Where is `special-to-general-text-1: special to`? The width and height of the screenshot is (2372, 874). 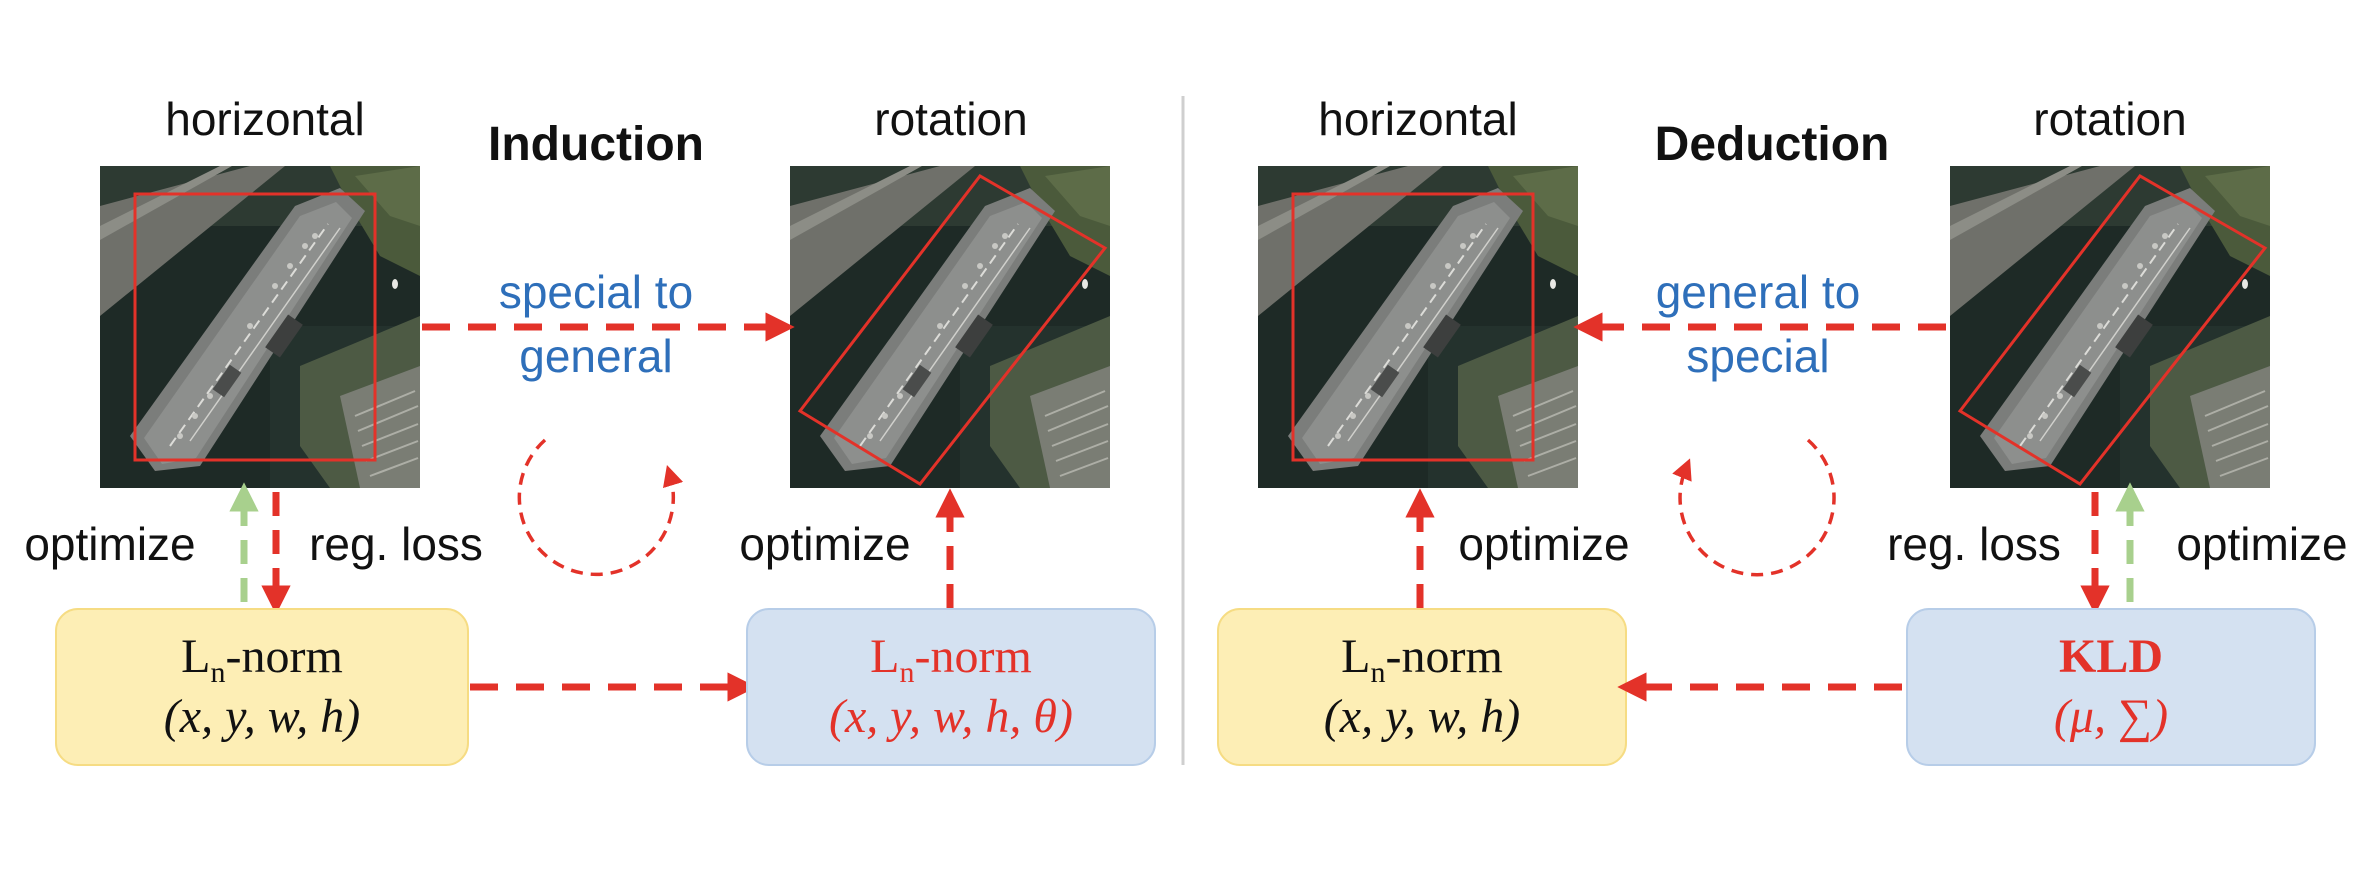 special-to-general-text-1: special to is located at coordinates (596, 292).